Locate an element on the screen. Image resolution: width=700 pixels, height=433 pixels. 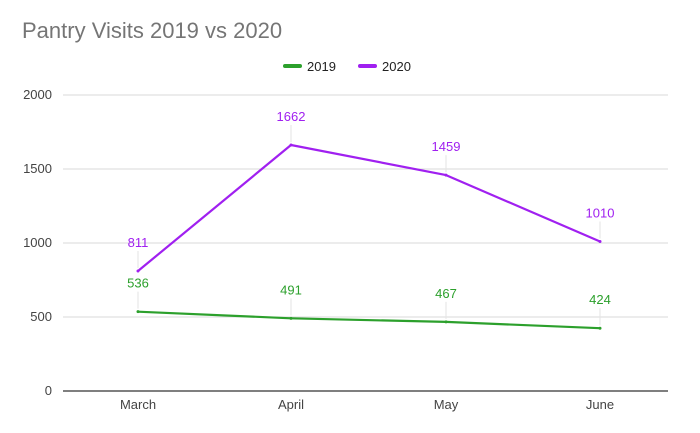
series-line-2019 is located at coordinates (369, 320).